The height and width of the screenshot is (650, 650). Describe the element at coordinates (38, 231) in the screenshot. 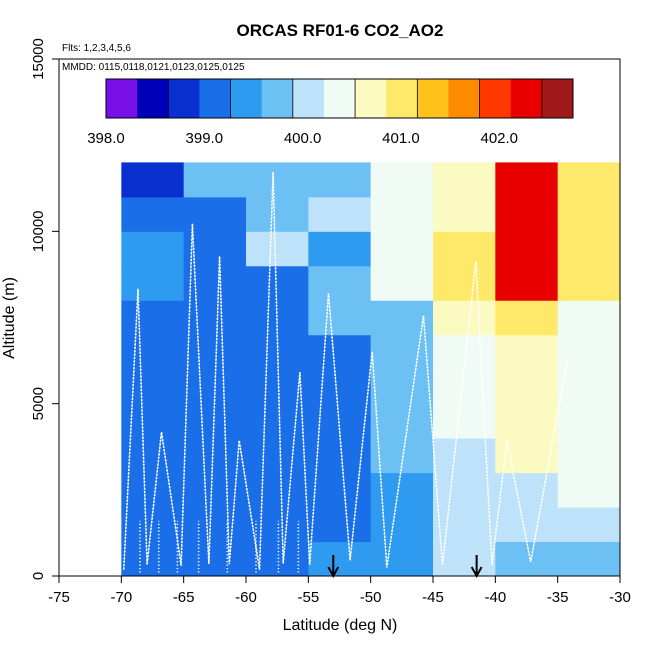

I see `y-tick-label: 10000` at that location.